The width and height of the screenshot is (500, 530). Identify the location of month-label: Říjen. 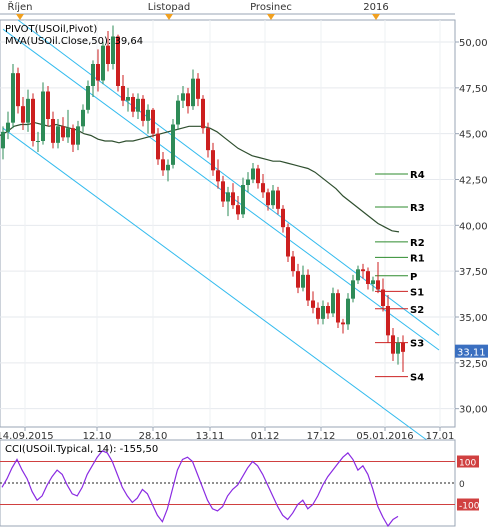
(20, 6).